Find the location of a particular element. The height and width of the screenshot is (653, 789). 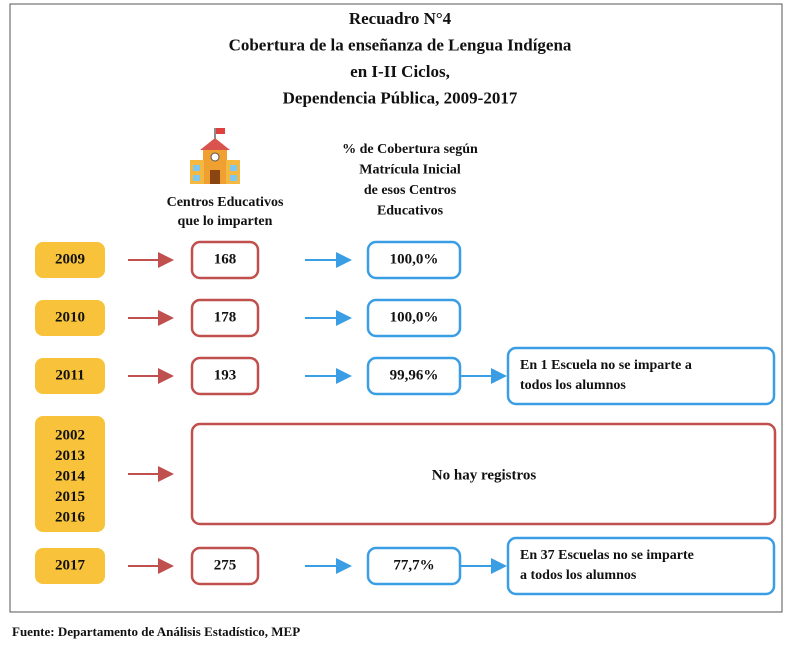

centers-value: 168 is located at coordinates (225, 259).